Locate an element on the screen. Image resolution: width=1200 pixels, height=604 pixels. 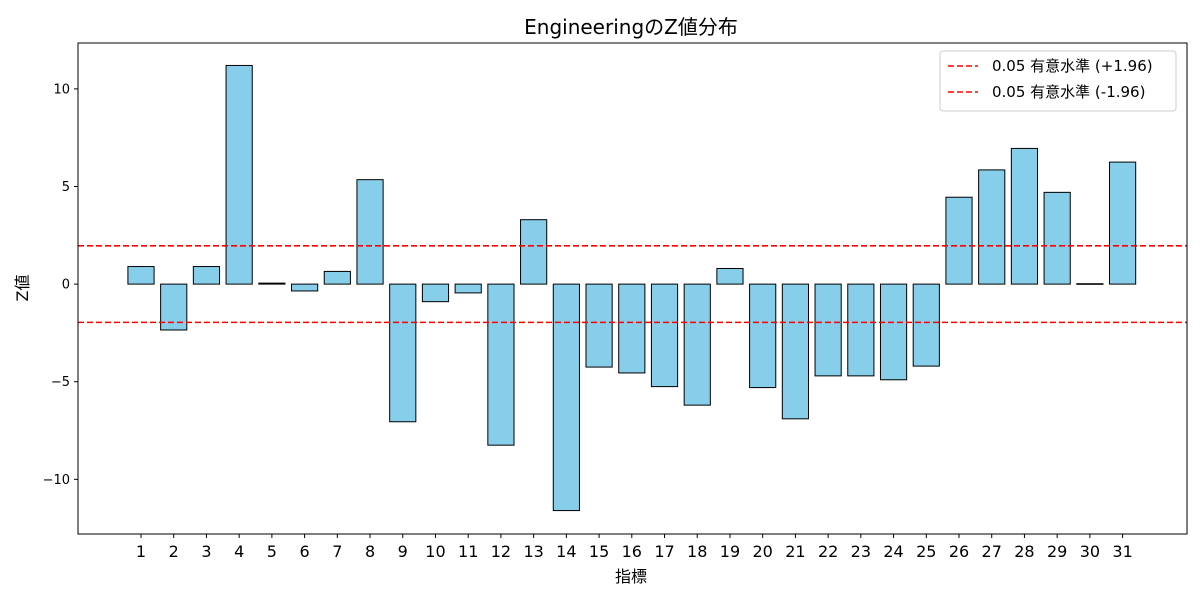
y-tick-label: 10 is located at coordinates (61, 89).